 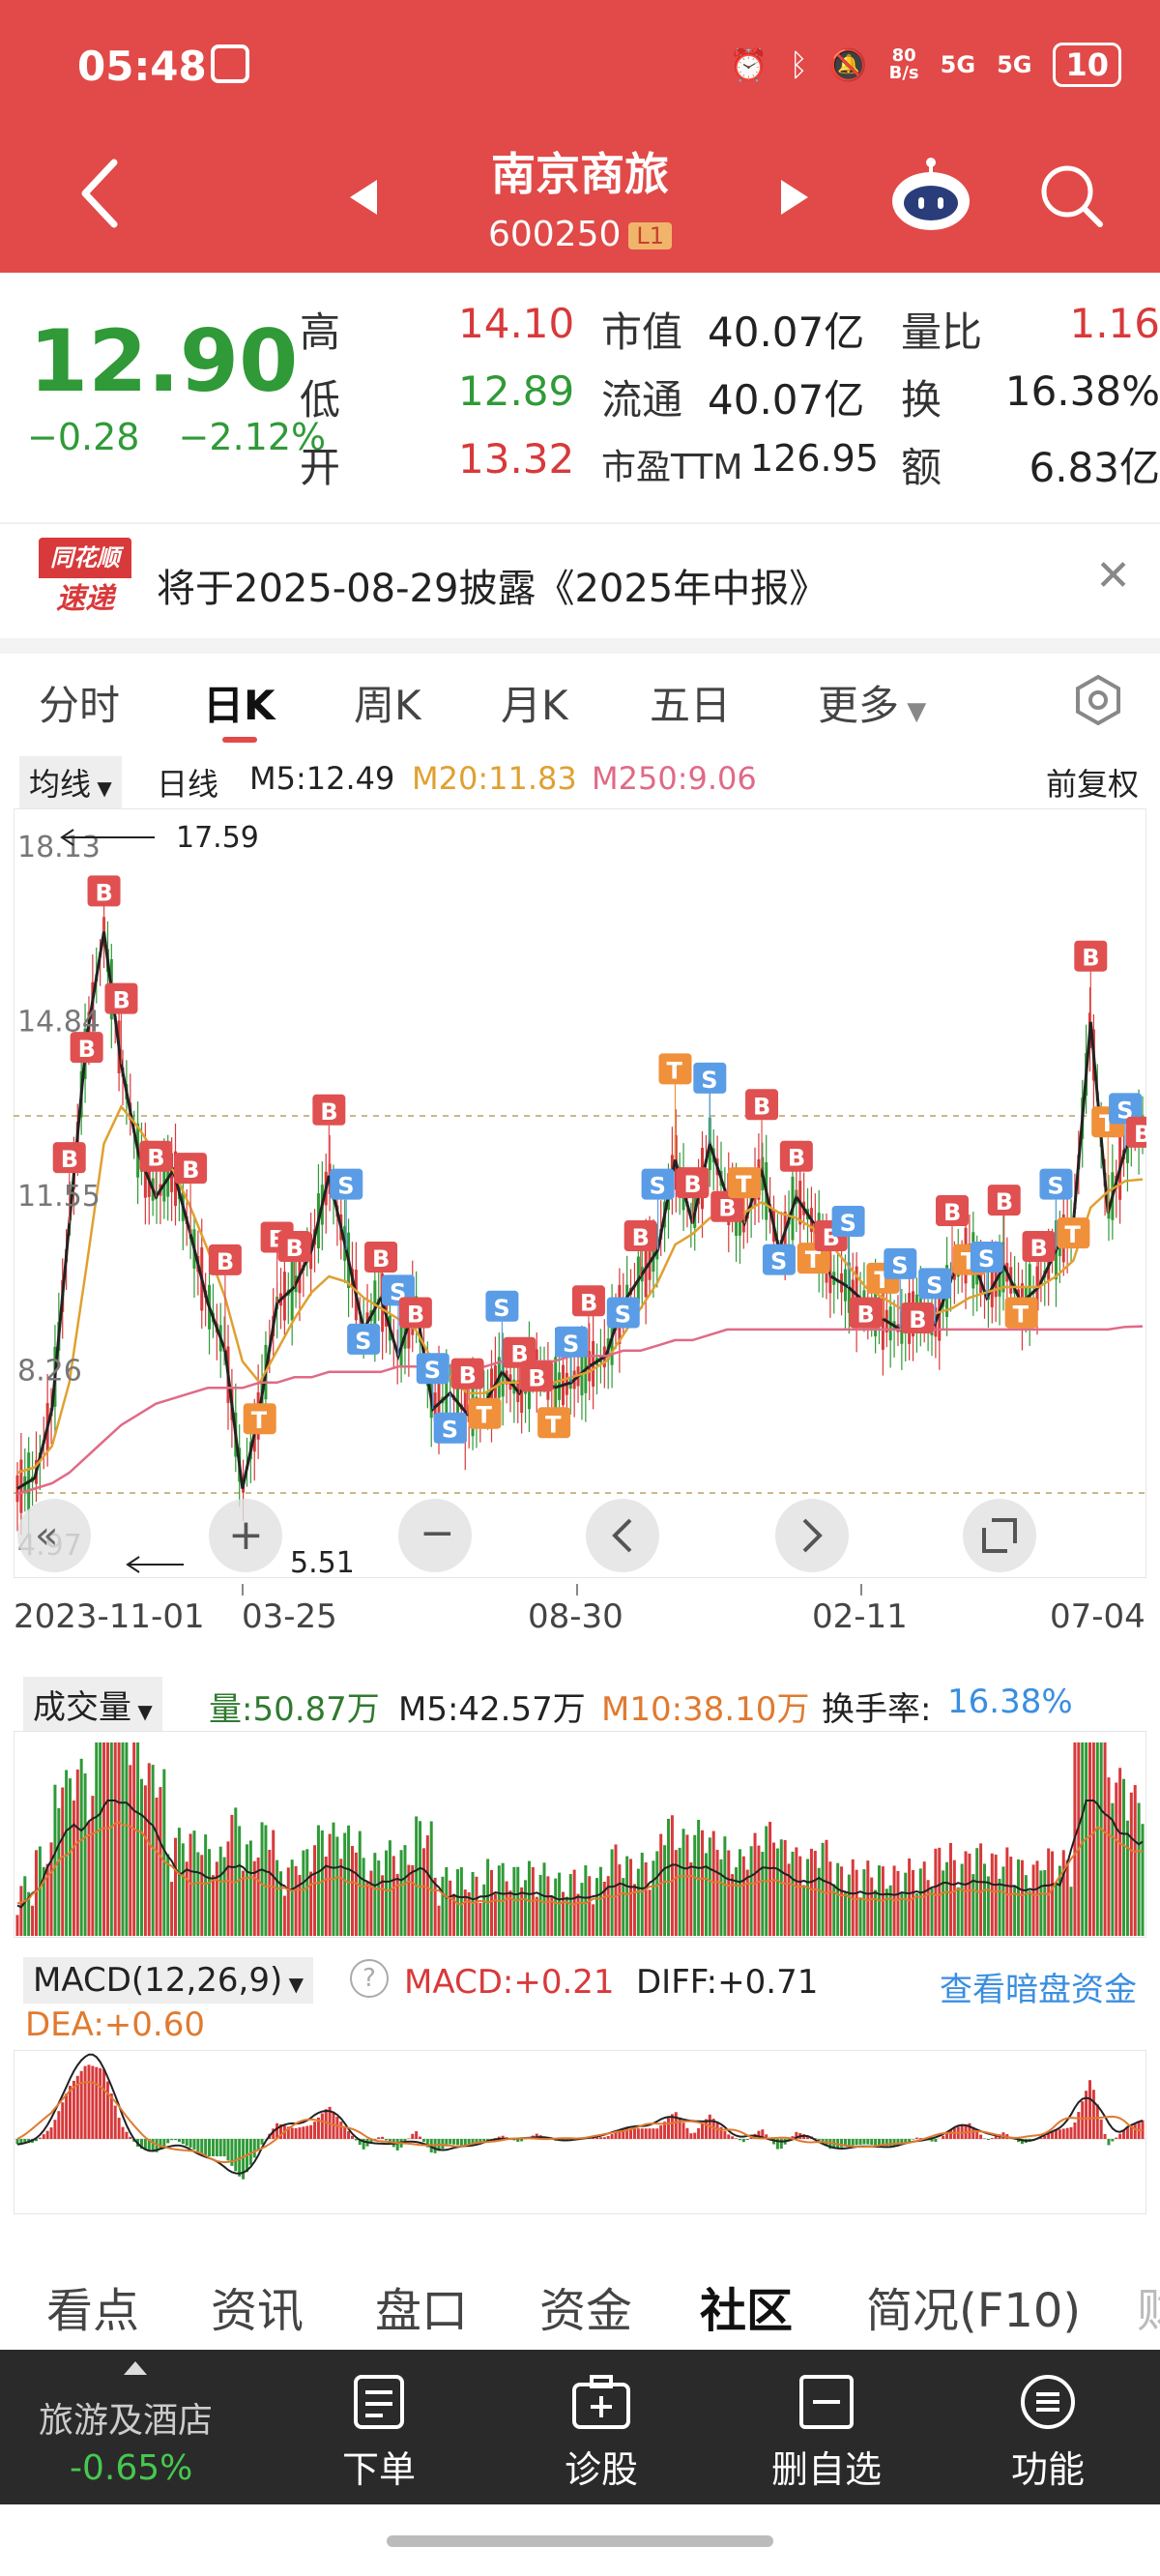 I want to click on home-indicator, so click(x=580, y=2541).